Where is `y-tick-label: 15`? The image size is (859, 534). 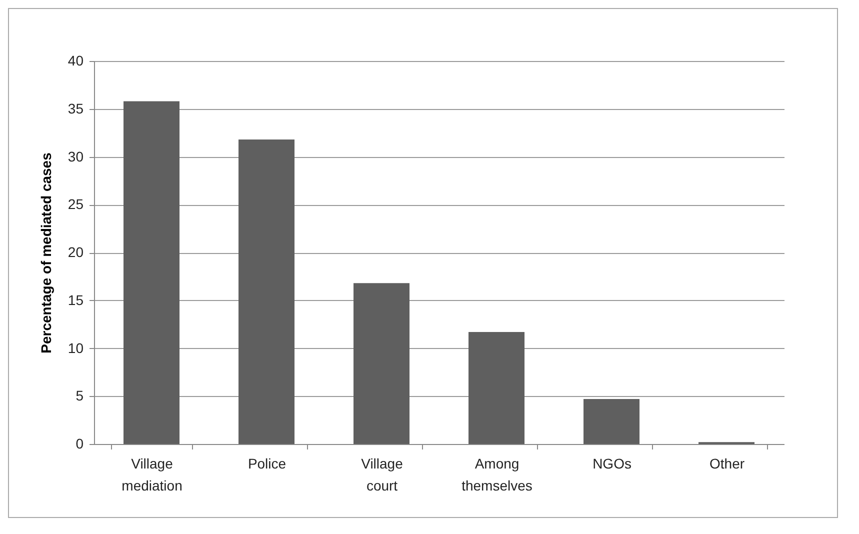 y-tick-label: 15 is located at coordinates (76, 300).